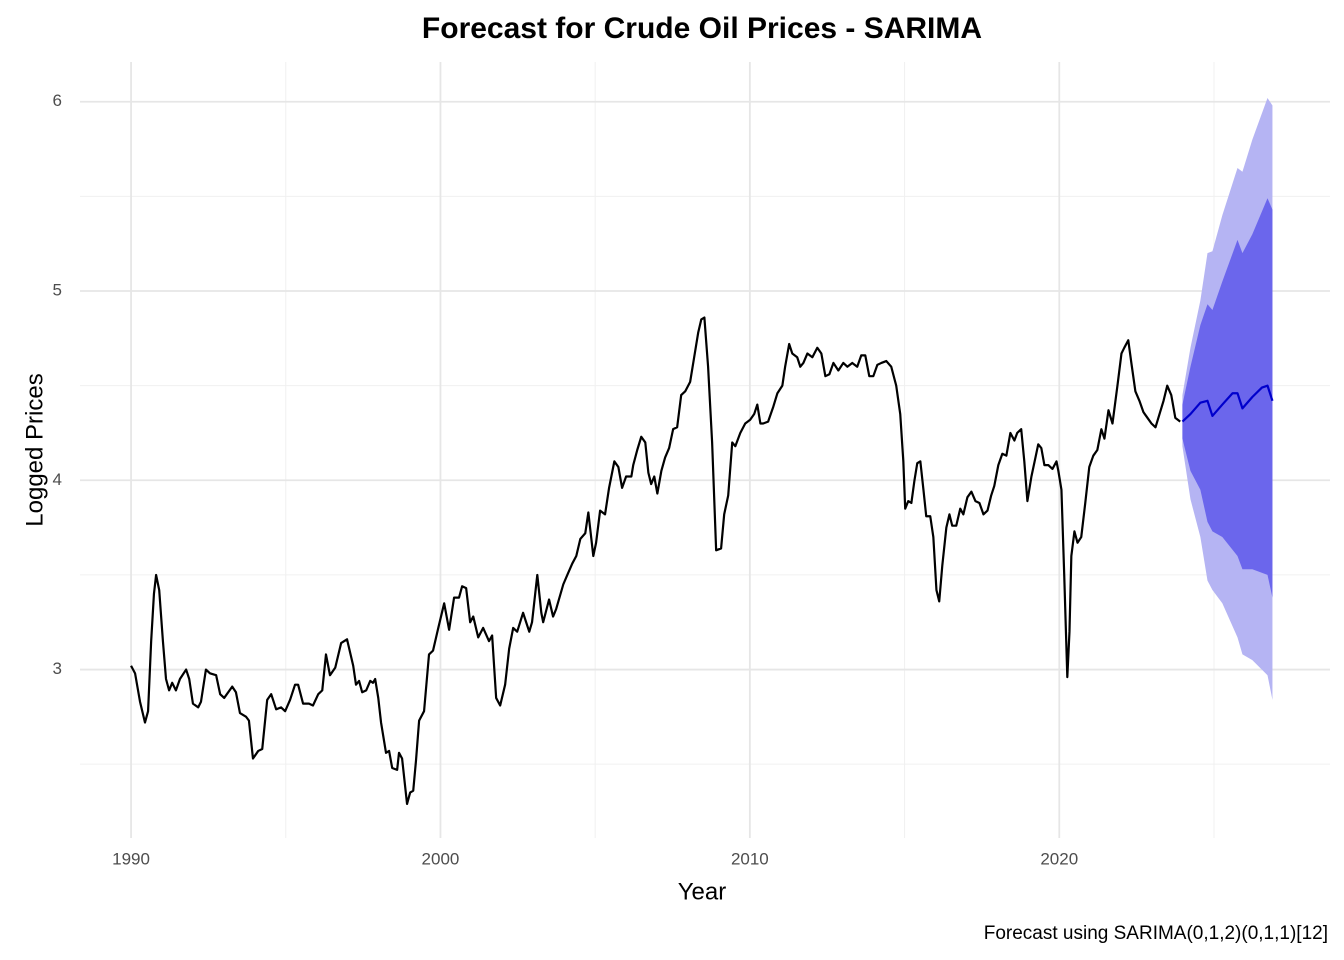  What do you see at coordinates (57, 668) in the screenshot?
I see `y-tick-label: 3` at bounding box center [57, 668].